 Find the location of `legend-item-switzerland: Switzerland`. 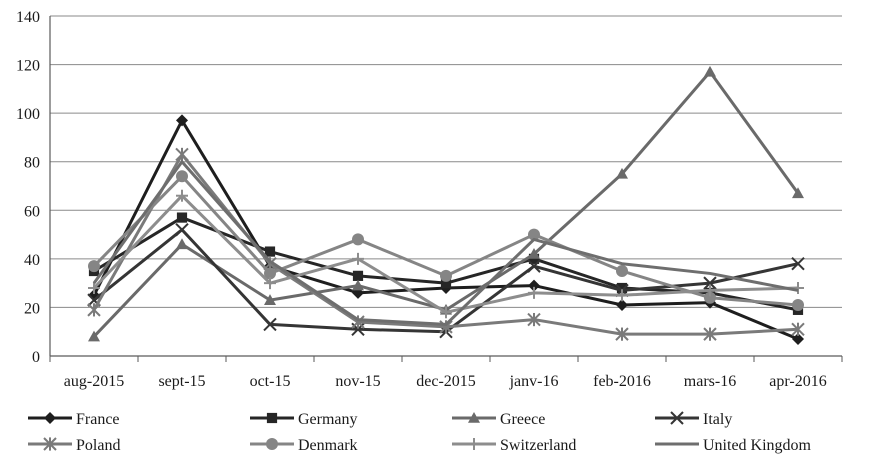

legend-item-switzerland: Switzerland is located at coordinates (514, 445).